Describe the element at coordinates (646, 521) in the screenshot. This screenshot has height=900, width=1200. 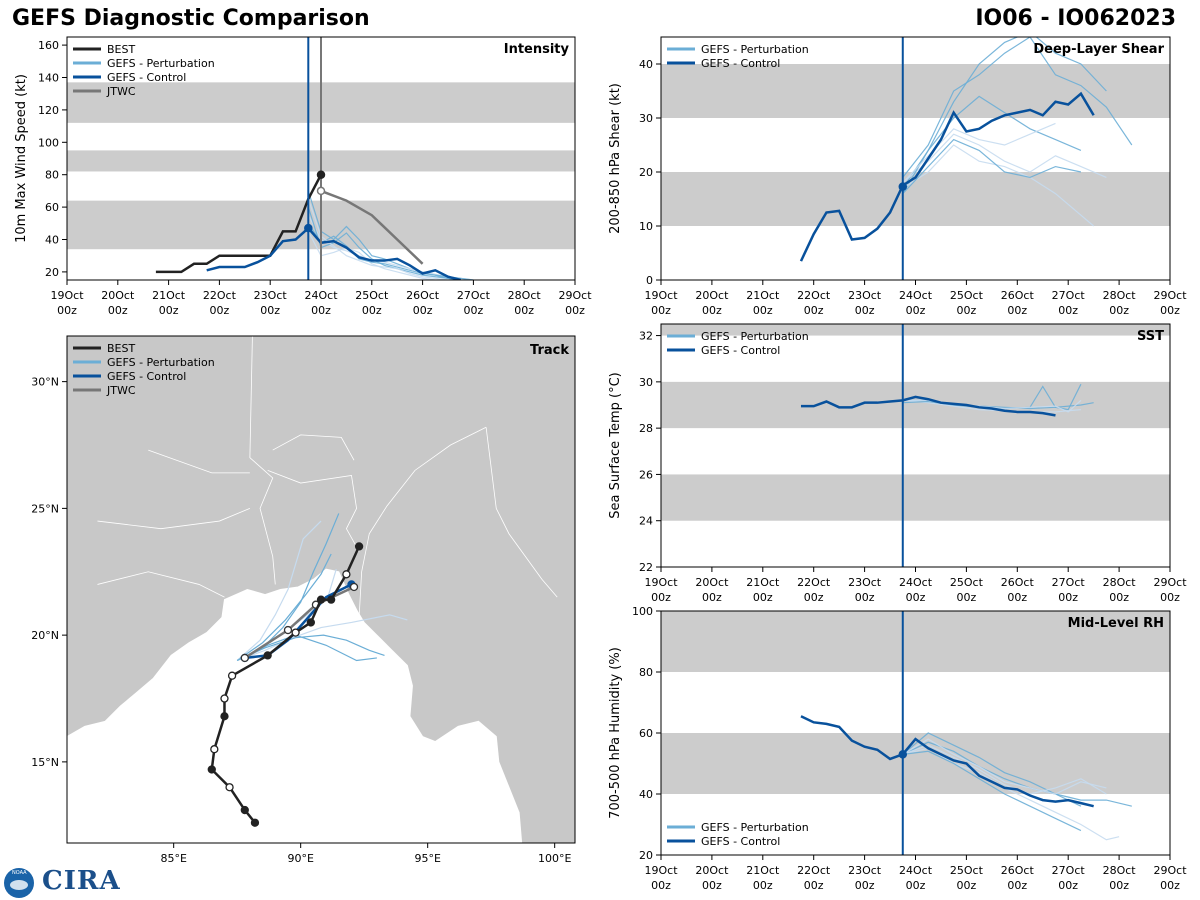
I see `sst-ytick-label-1: 24` at that location.